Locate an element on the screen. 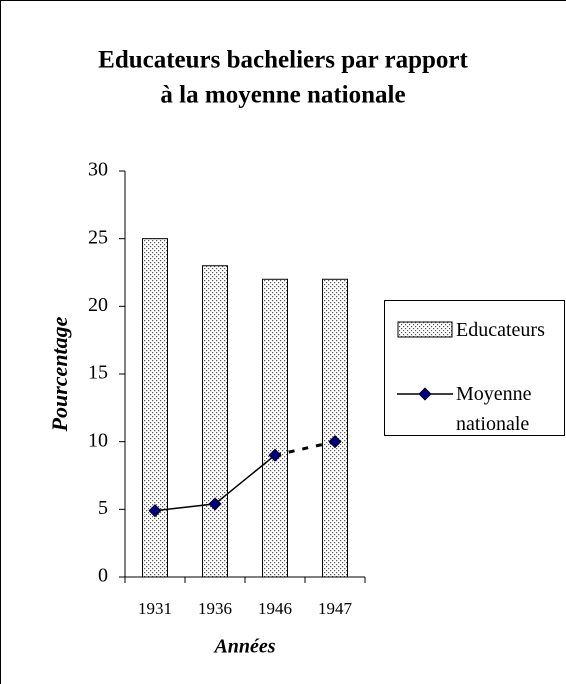  y-tick-label: 30 is located at coordinates (98, 170).